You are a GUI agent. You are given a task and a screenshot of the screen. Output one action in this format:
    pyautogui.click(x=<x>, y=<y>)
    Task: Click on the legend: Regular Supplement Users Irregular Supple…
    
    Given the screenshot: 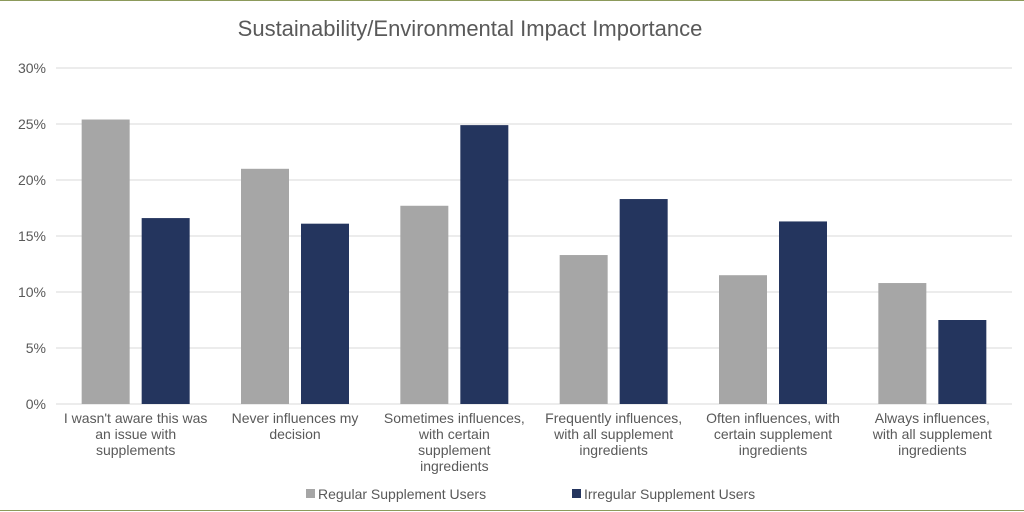 What is the action you would take?
    pyautogui.click(x=530, y=494)
    